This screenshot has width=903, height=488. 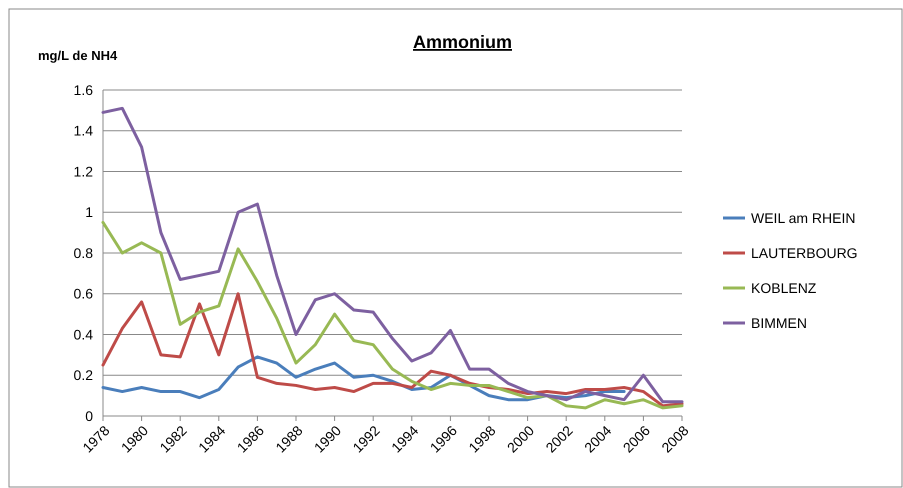 I want to click on y-tick-label: 0.8, so click(x=84, y=252).